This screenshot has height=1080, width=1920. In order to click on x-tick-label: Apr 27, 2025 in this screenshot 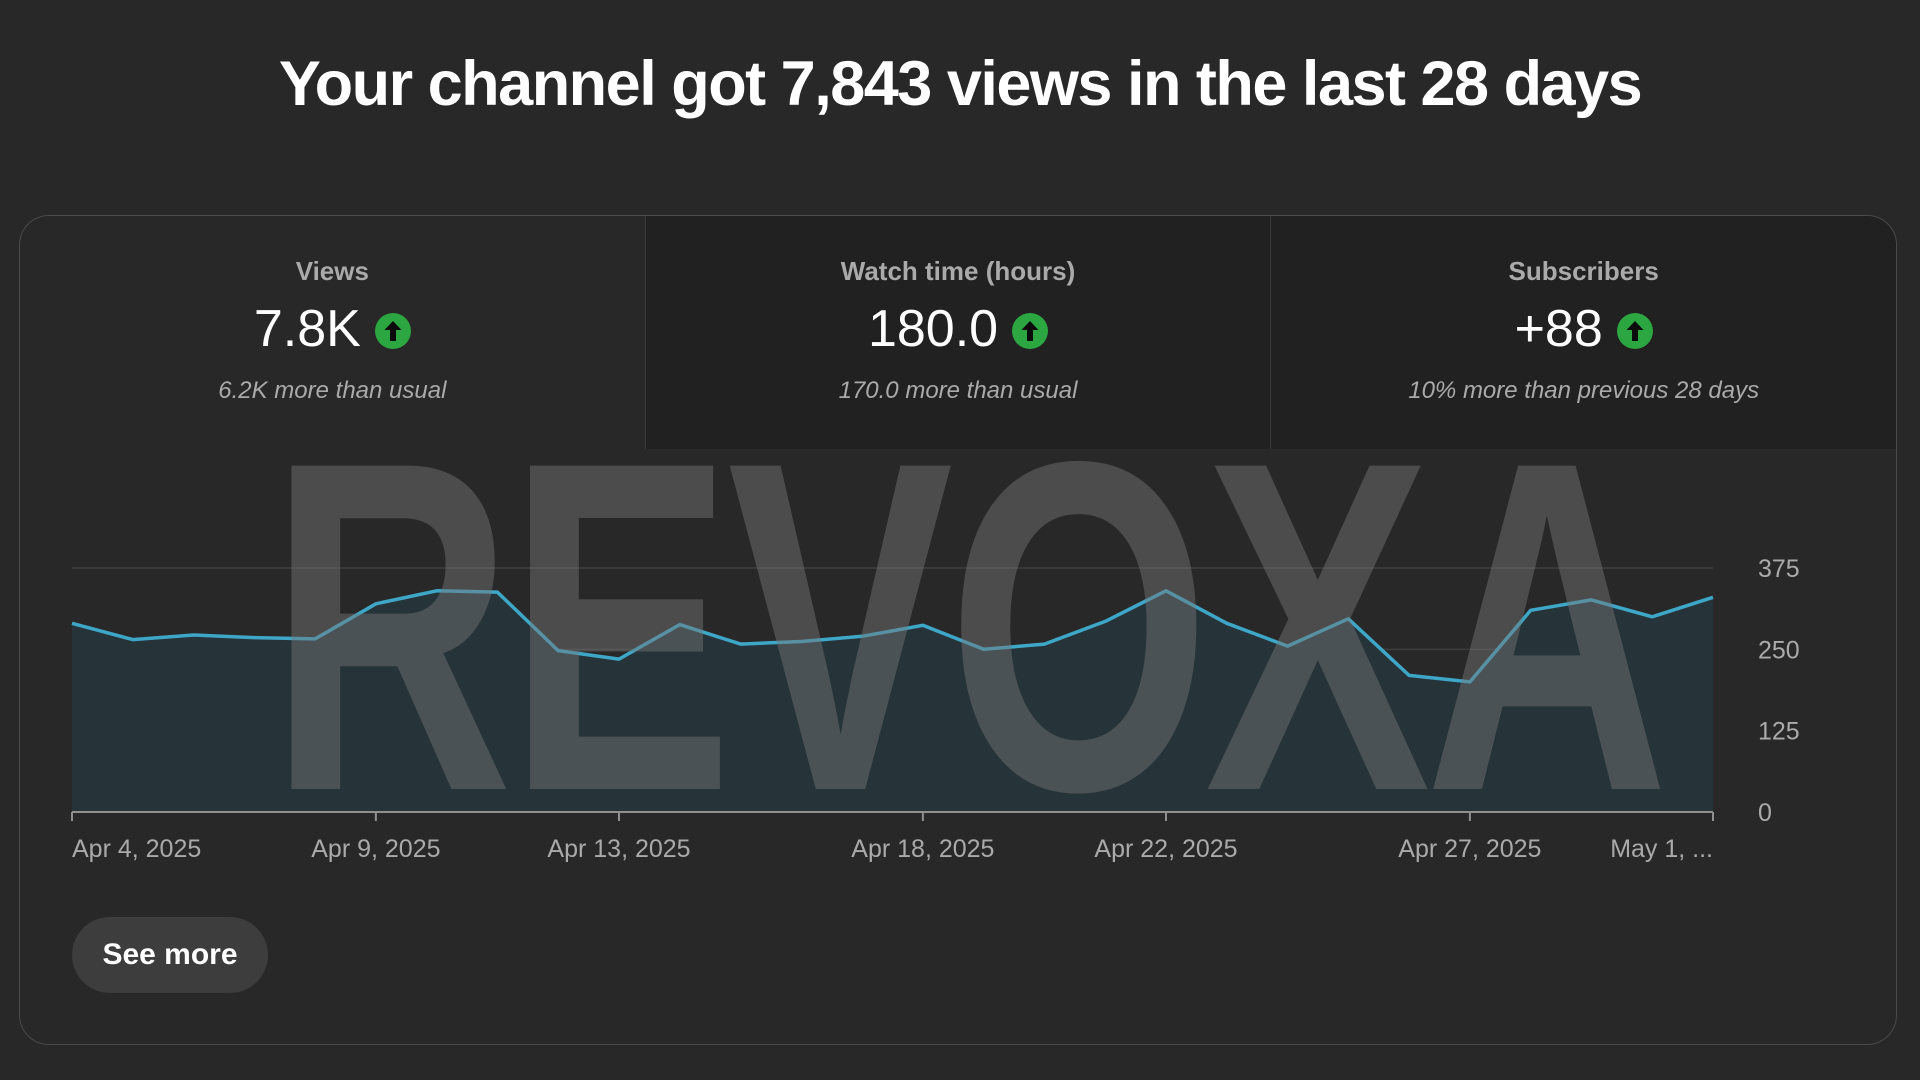, I will do `click(1469, 849)`.